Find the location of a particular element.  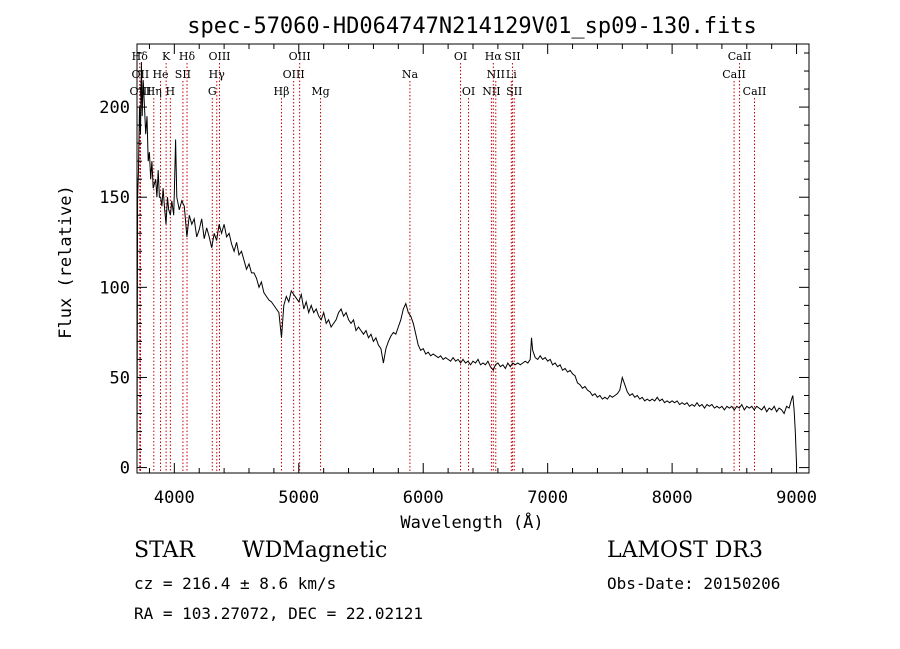

x-tick-label: 7000 is located at coordinates (547, 498).